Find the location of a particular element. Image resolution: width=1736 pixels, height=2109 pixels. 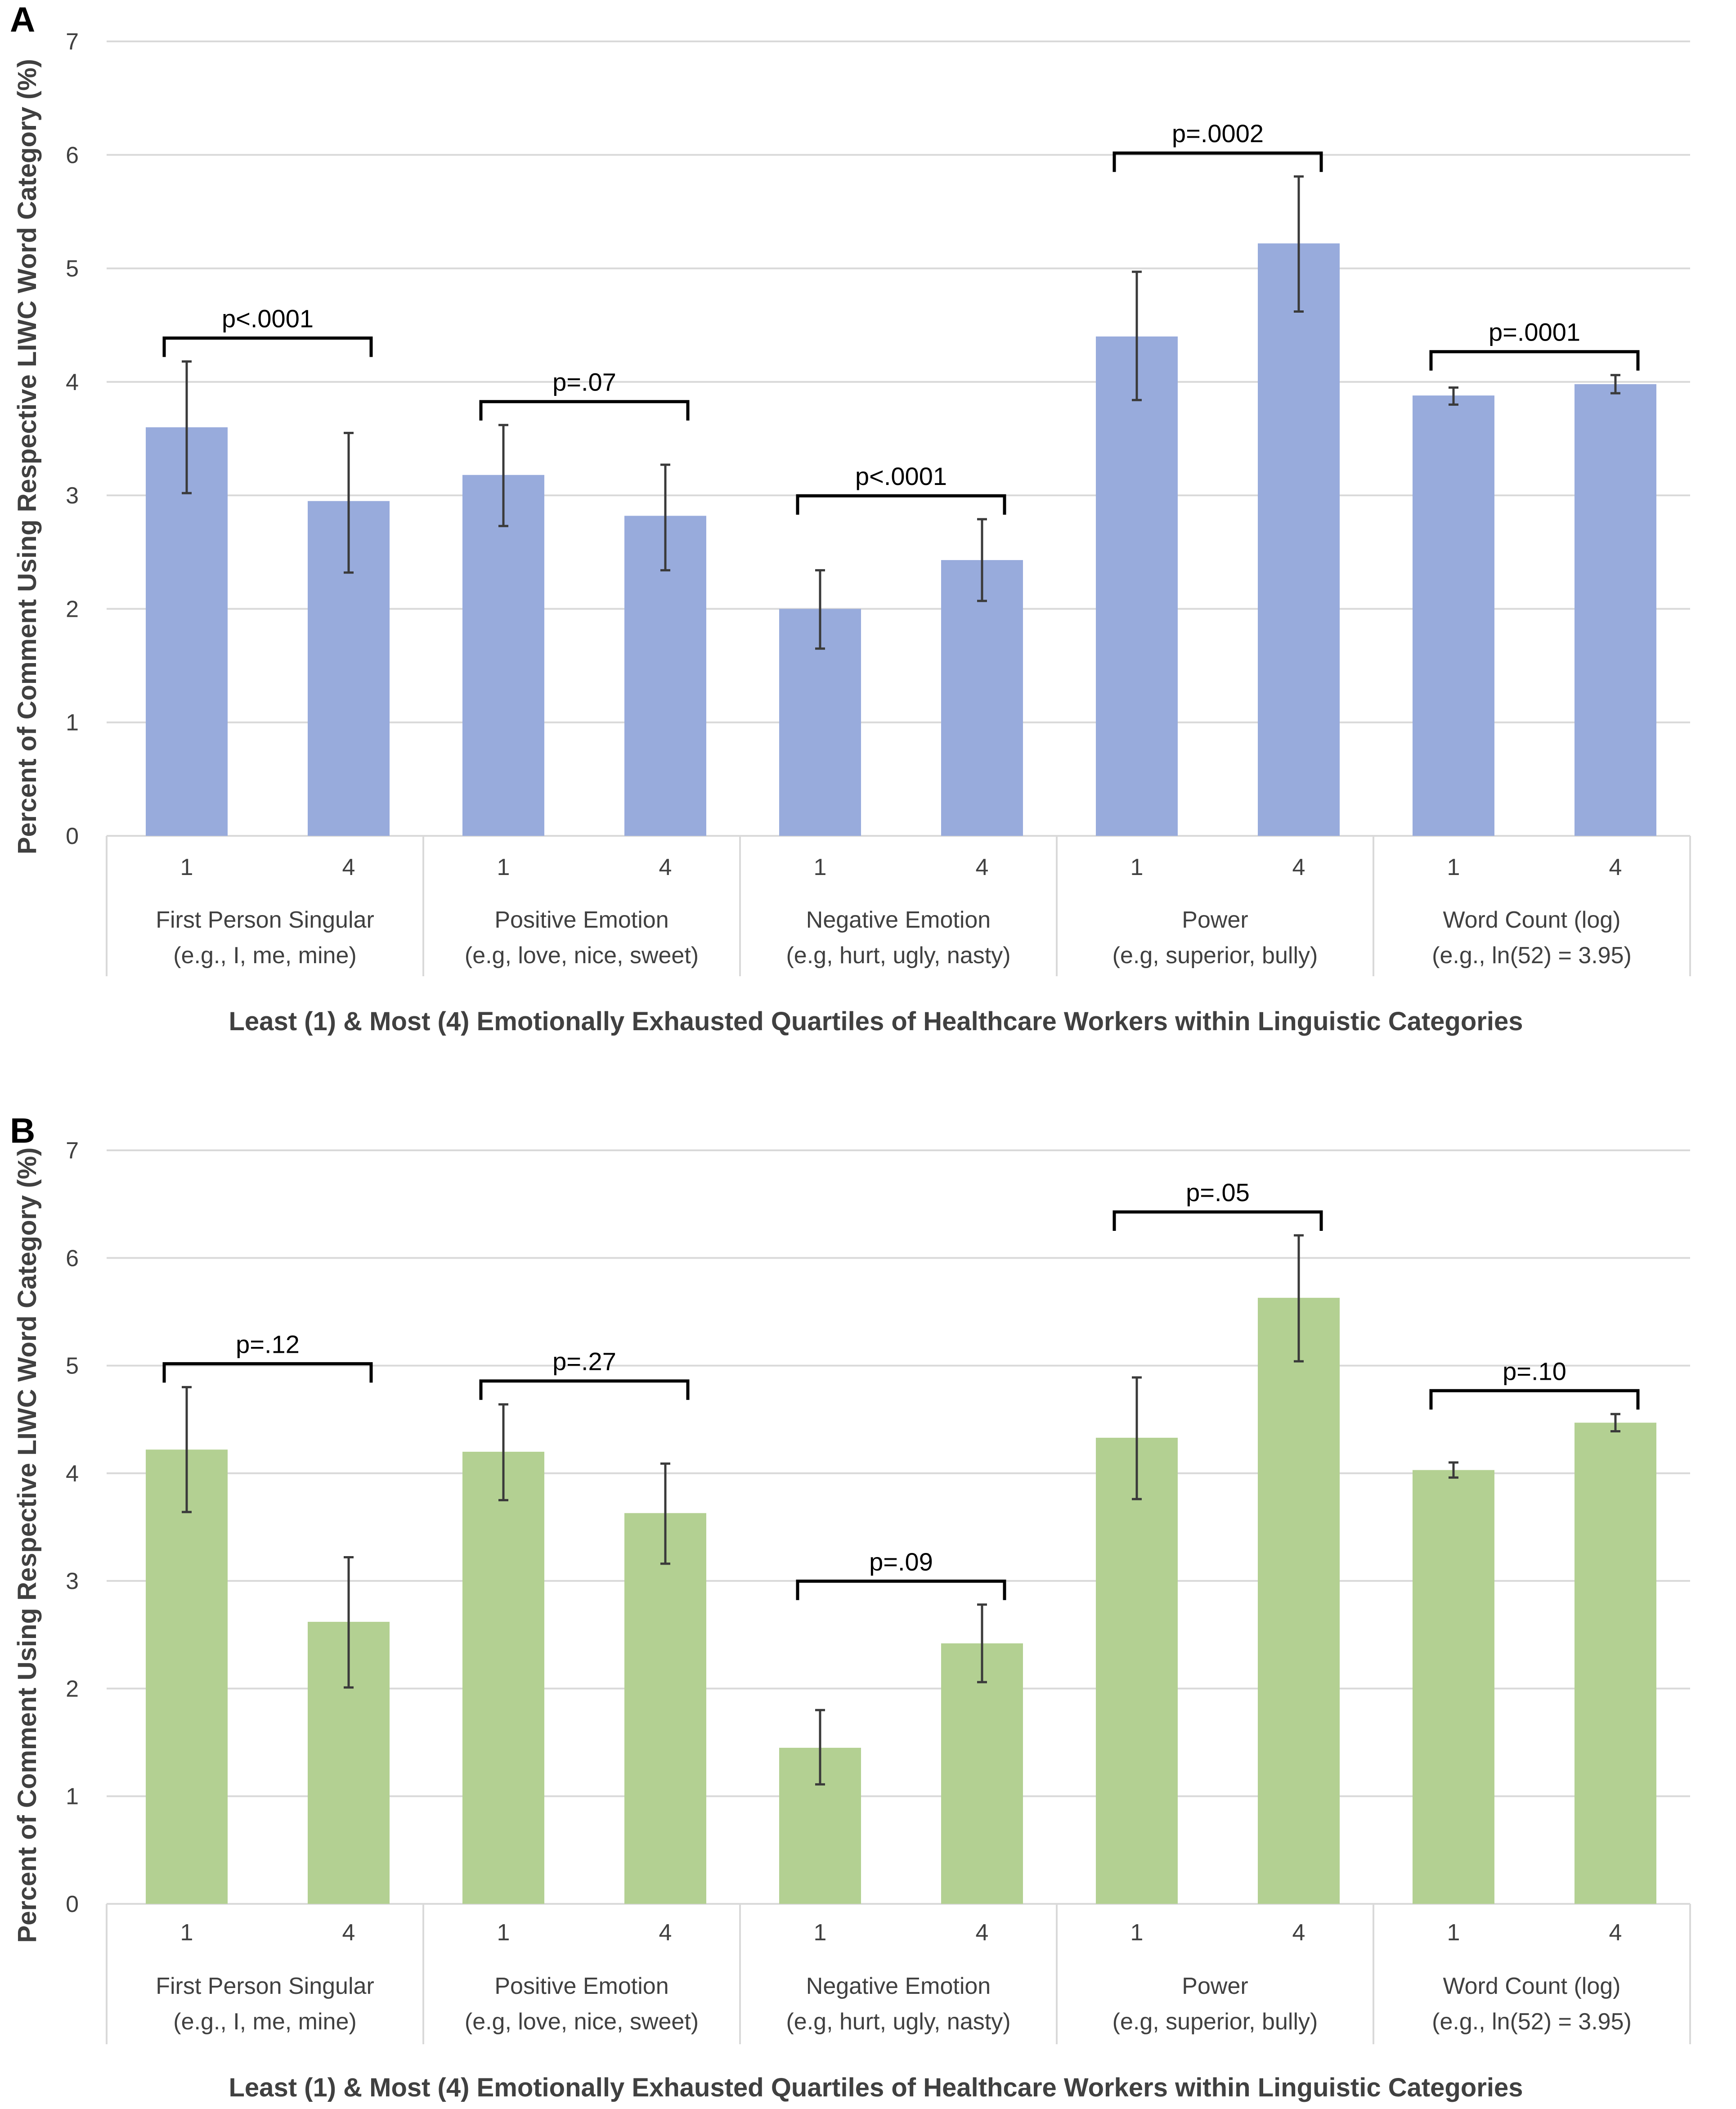

p-value-label: p=.07 is located at coordinates (584, 382).